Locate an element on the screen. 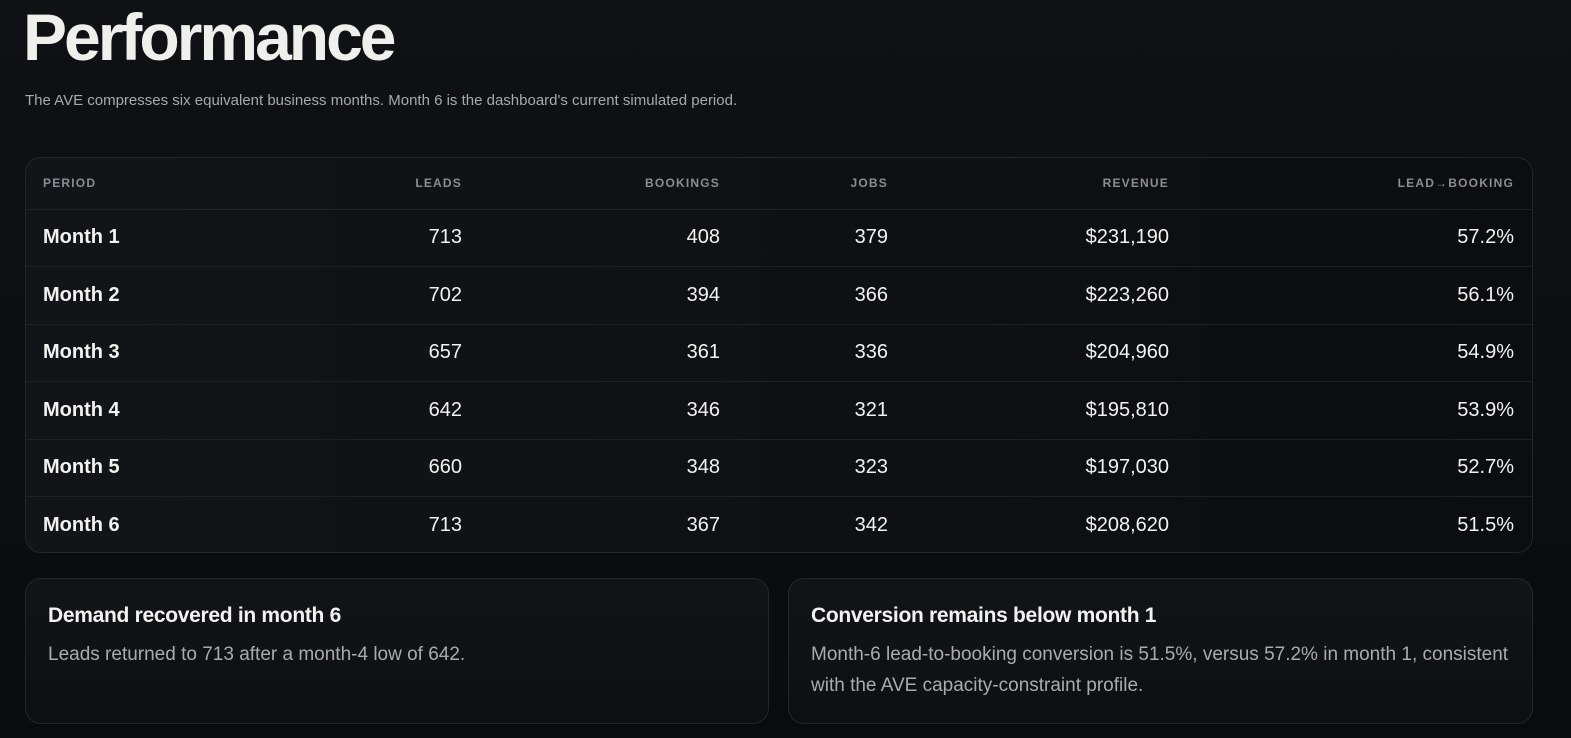 This screenshot has height=738, width=1571. leads-cell: 660 is located at coordinates (358, 468).